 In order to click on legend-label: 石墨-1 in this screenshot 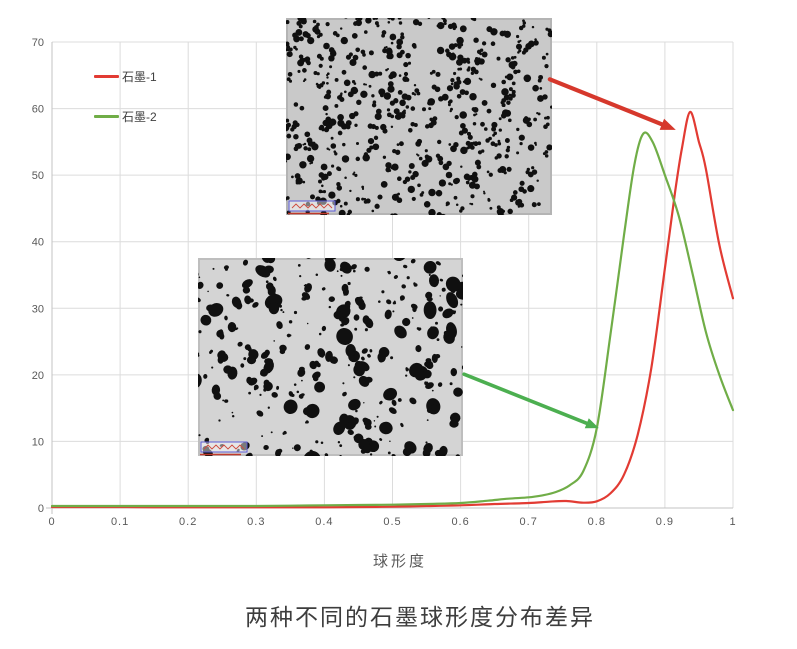, I will do `click(139, 76)`.